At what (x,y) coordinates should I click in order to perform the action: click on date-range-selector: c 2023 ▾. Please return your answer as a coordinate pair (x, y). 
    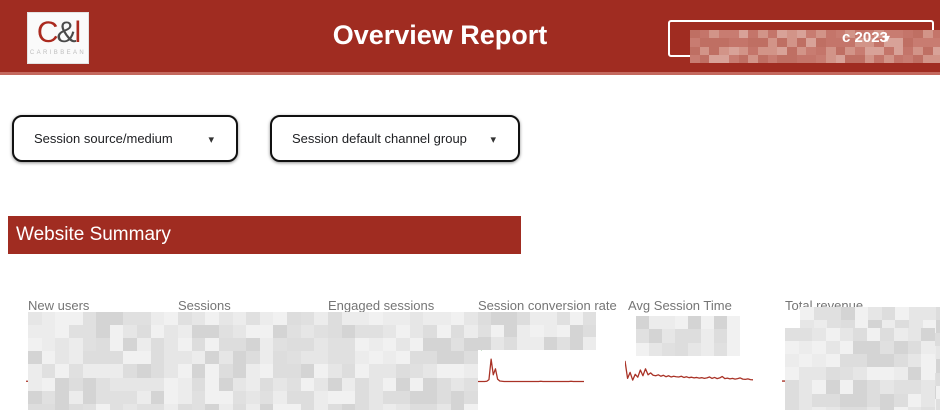
    Looking at the image, I should click on (804, 41).